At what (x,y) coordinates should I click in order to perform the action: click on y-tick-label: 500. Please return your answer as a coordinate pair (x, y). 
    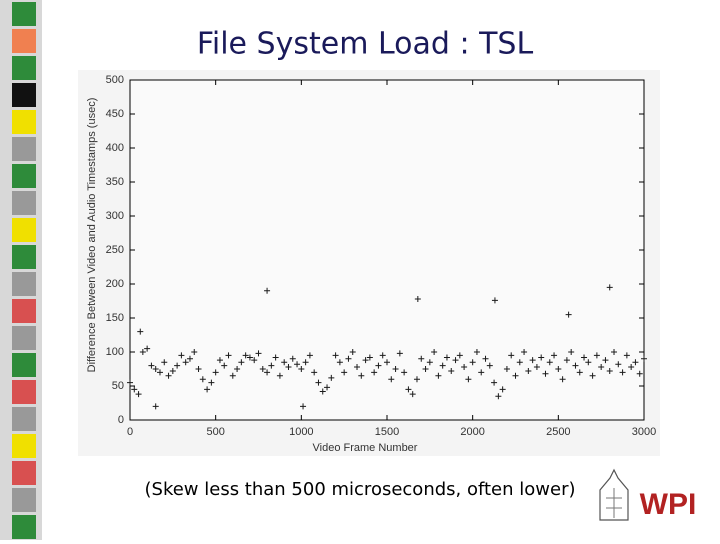
    Looking at the image, I should click on (115, 80).